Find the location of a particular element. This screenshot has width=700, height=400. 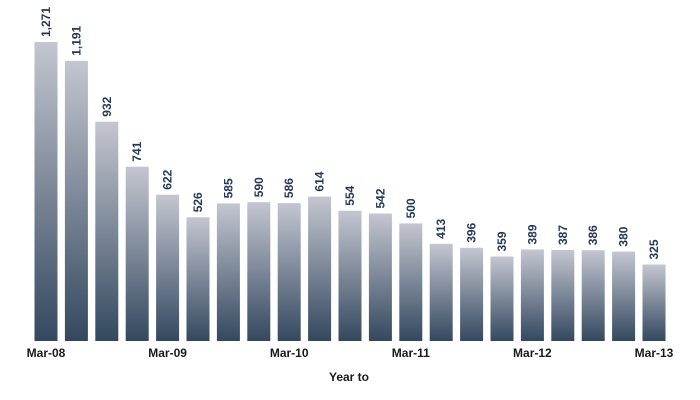

bar-value-label-14: 396 is located at coordinates (472, 232).